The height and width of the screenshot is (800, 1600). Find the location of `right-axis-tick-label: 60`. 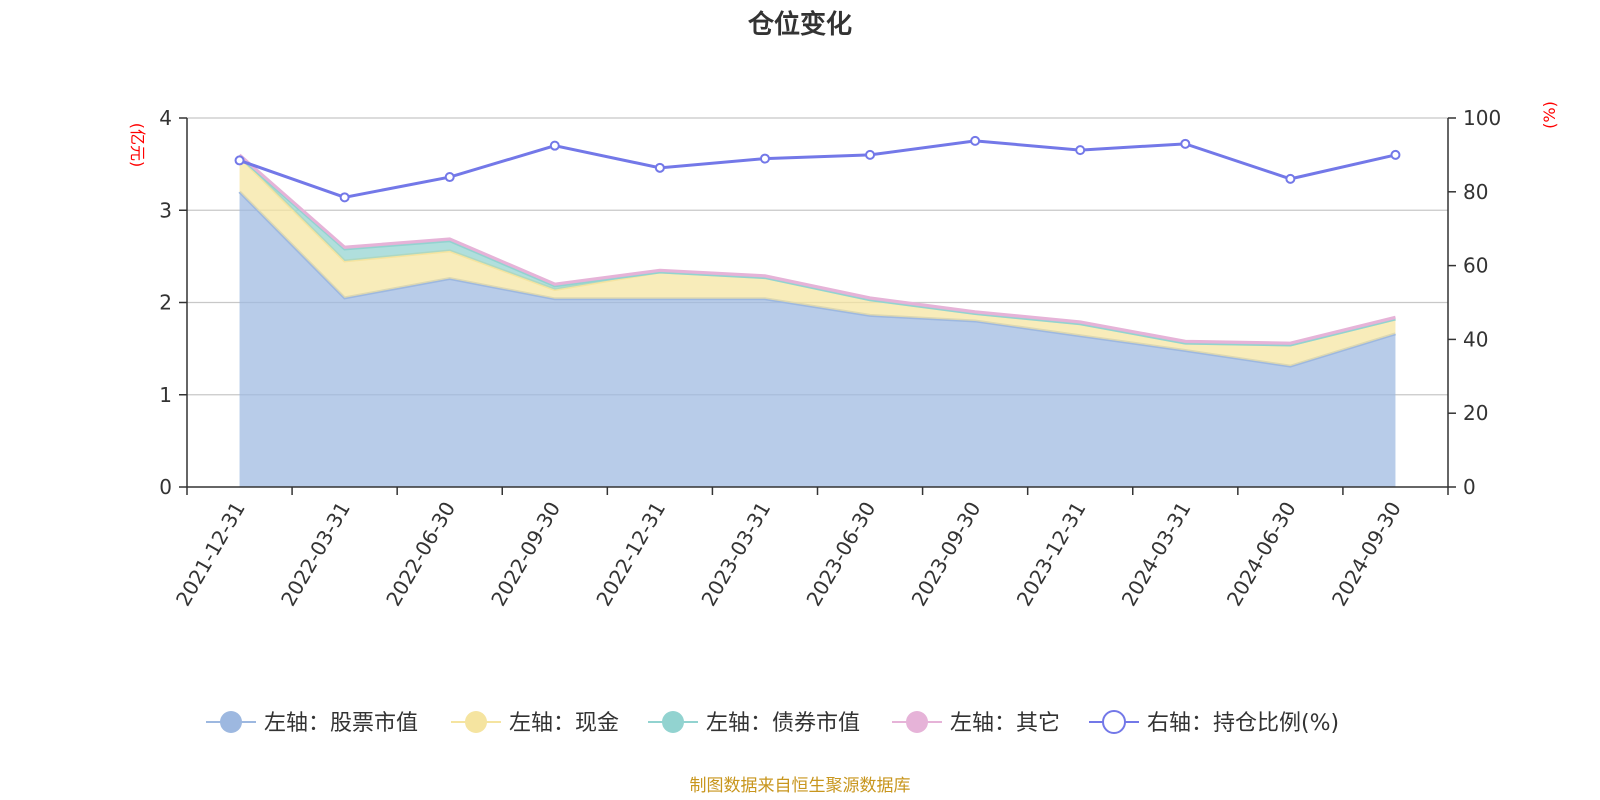

right-axis-tick-label: 60 is located at coordinates (1475, 266).